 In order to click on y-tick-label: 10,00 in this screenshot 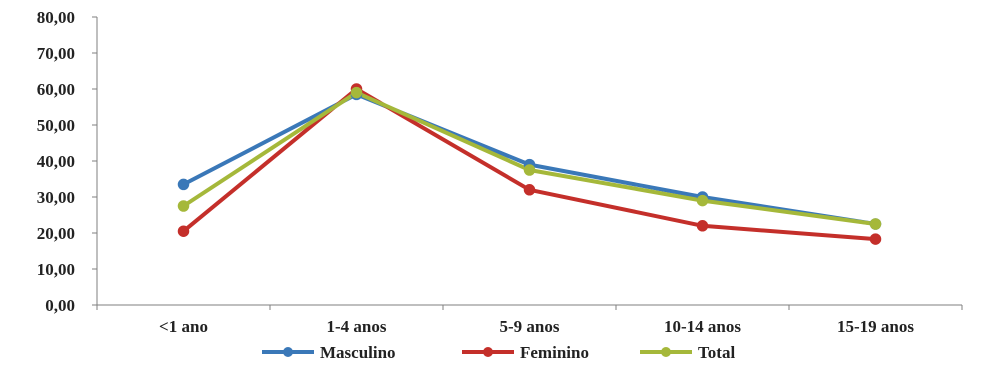, I will do `click(56, 269)`.